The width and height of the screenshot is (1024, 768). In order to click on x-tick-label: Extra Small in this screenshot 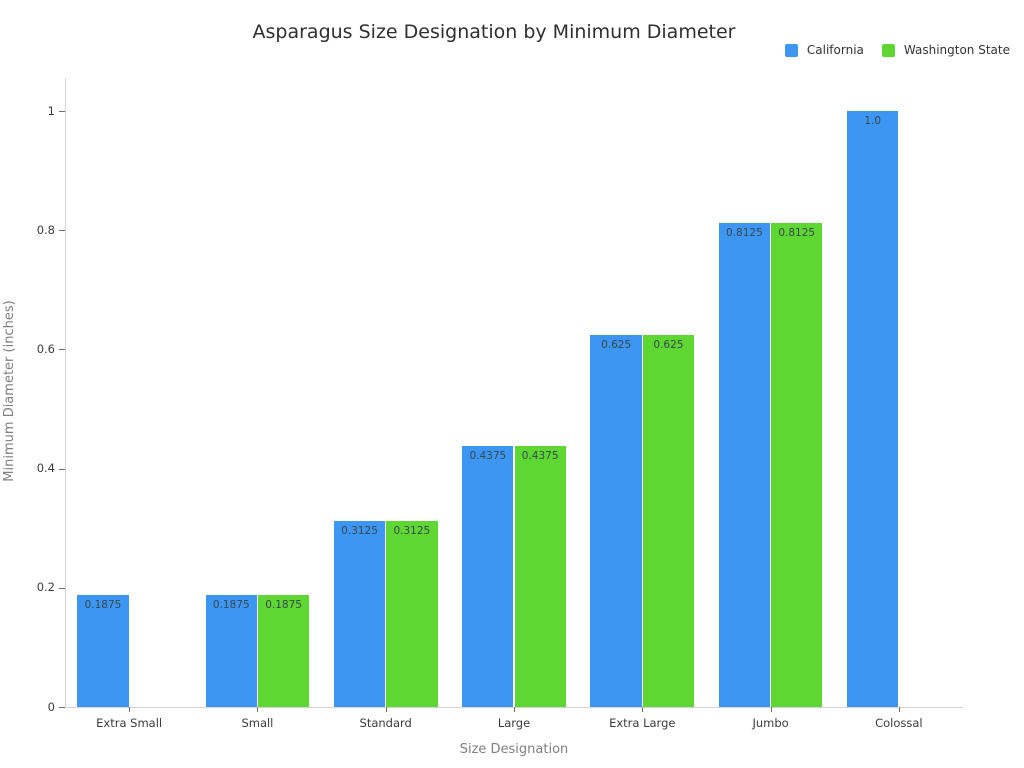, I will do `click(129, 723)`.